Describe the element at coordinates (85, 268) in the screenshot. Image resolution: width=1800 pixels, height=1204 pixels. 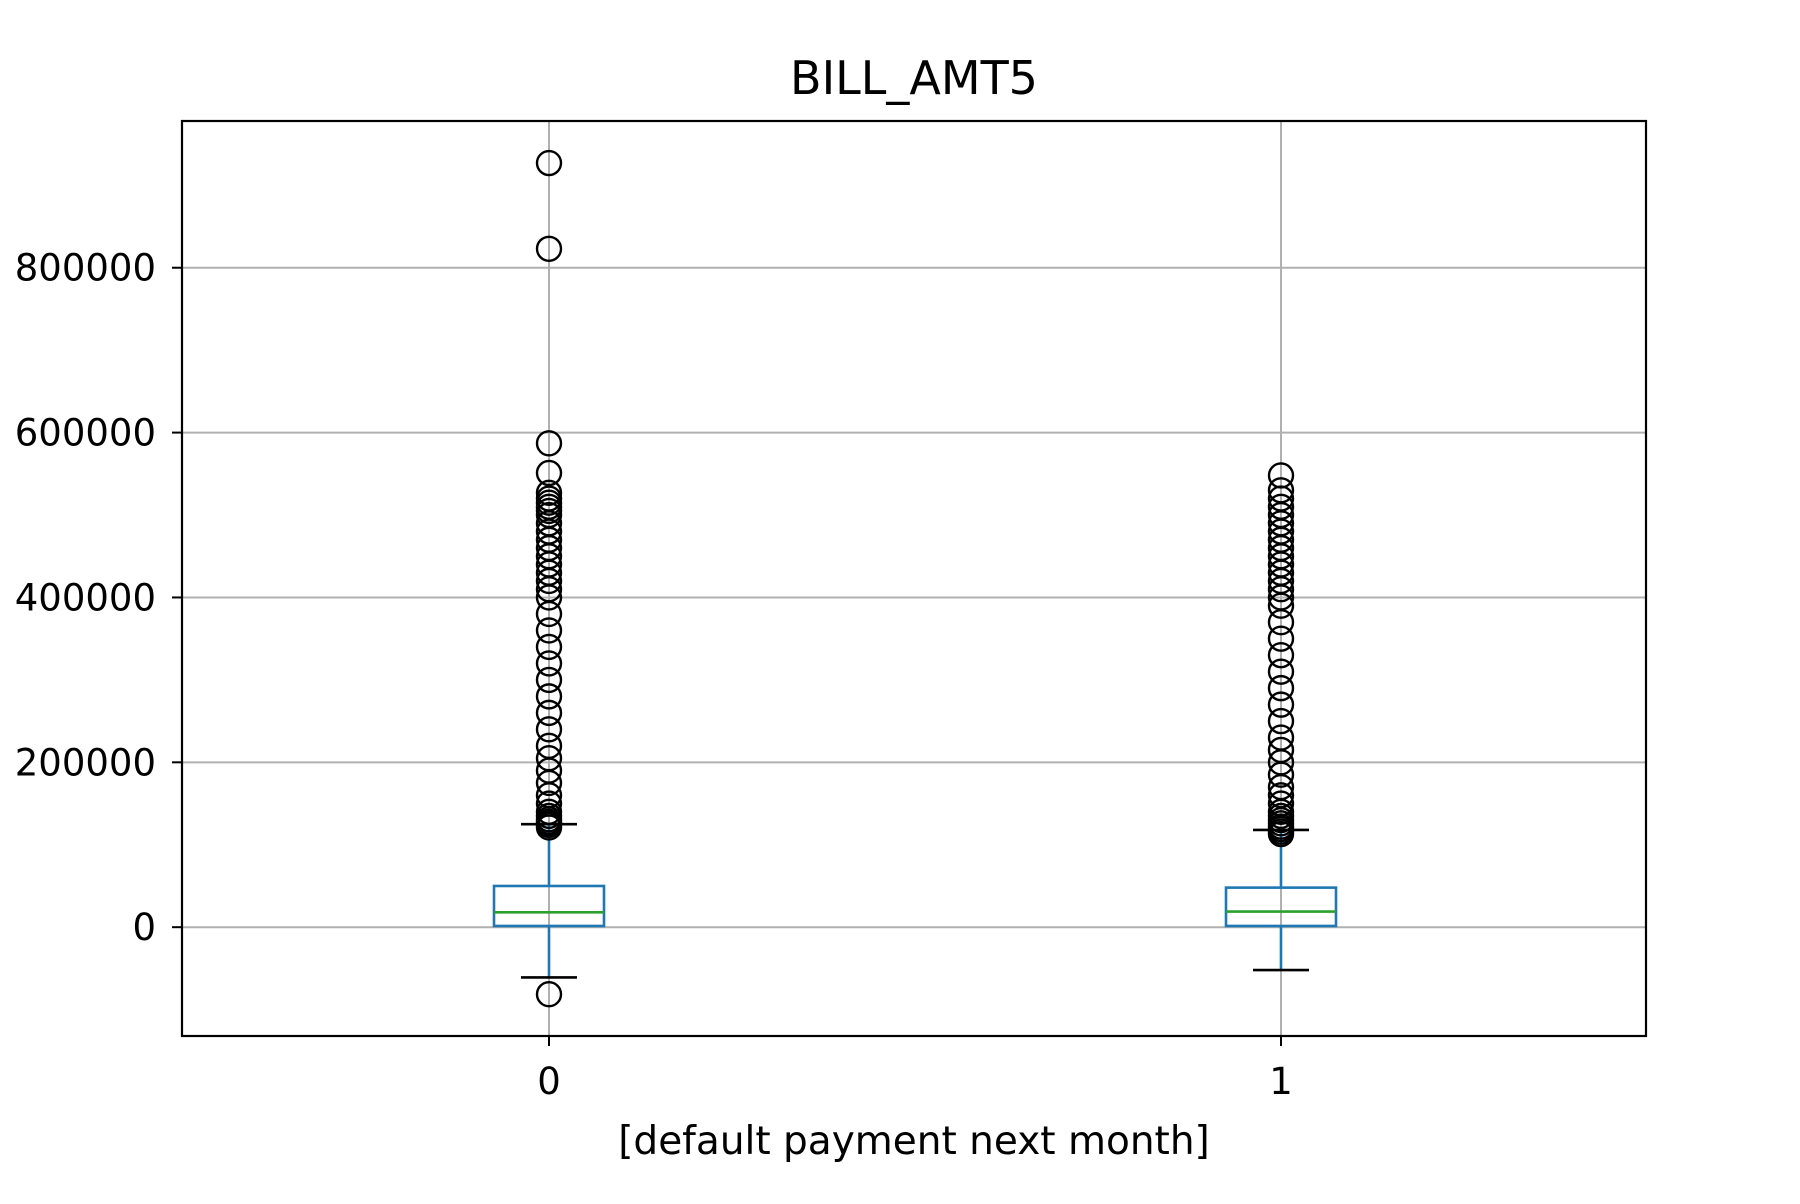
I see `y-tick-label: 800000` at that location.